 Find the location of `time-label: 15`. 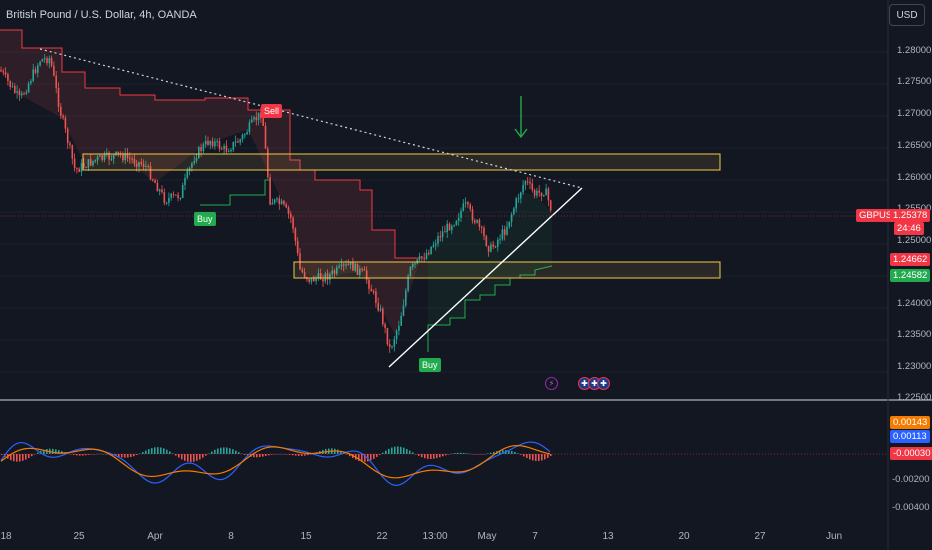

time-label: 15 is located at coordinates (306, 536).